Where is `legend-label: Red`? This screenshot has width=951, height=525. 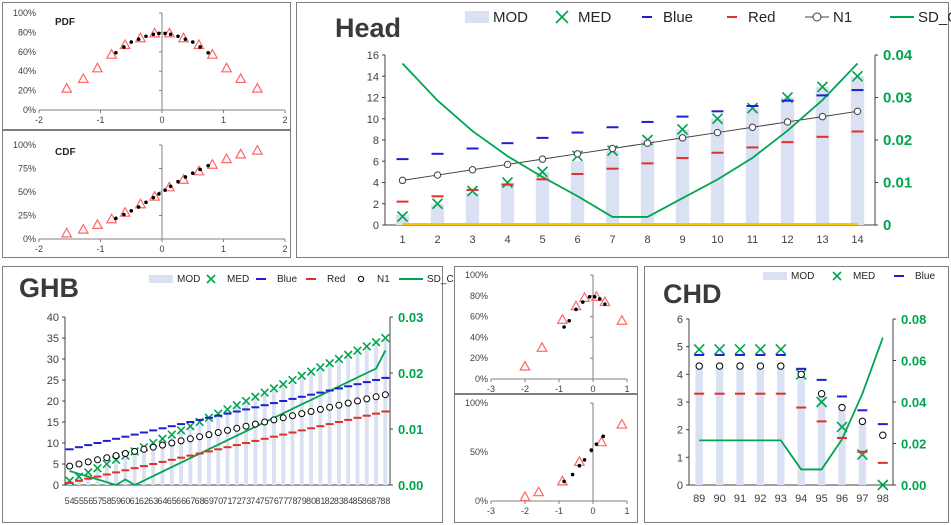
legend-label: Red is located at coordinates (336, 279).